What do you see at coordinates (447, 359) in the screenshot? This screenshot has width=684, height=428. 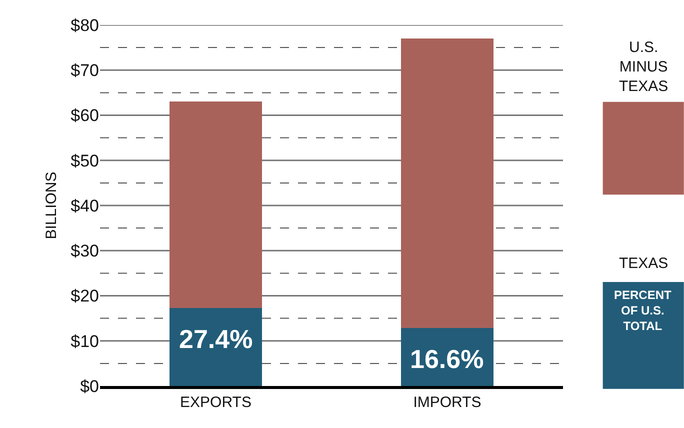 I see `annotation: 16.6%` at bounding box center [447, 359].